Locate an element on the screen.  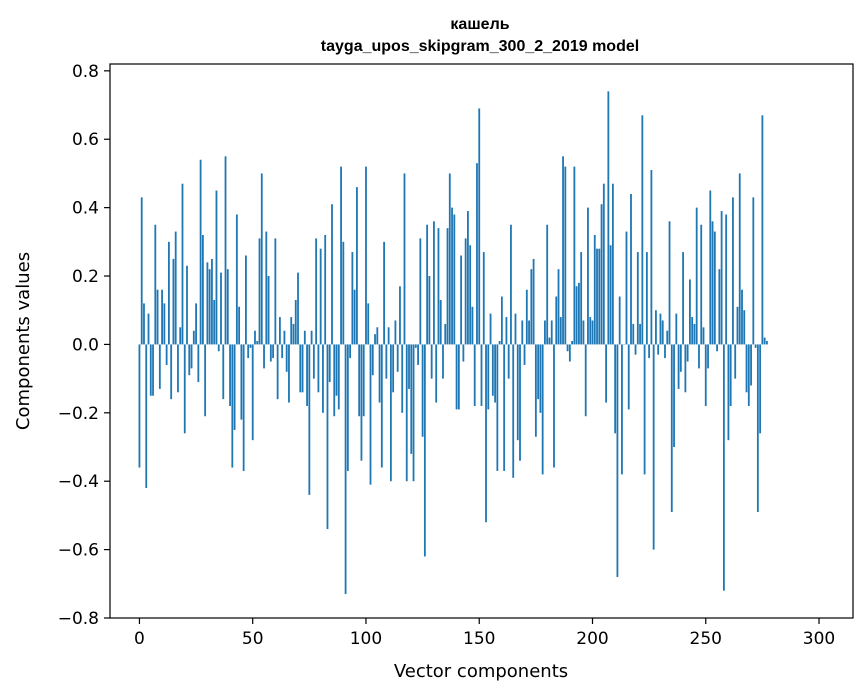
chart-subtitle: tayga_upos_skipgram_300_2_2019 model is located at coordinates (480, 46).